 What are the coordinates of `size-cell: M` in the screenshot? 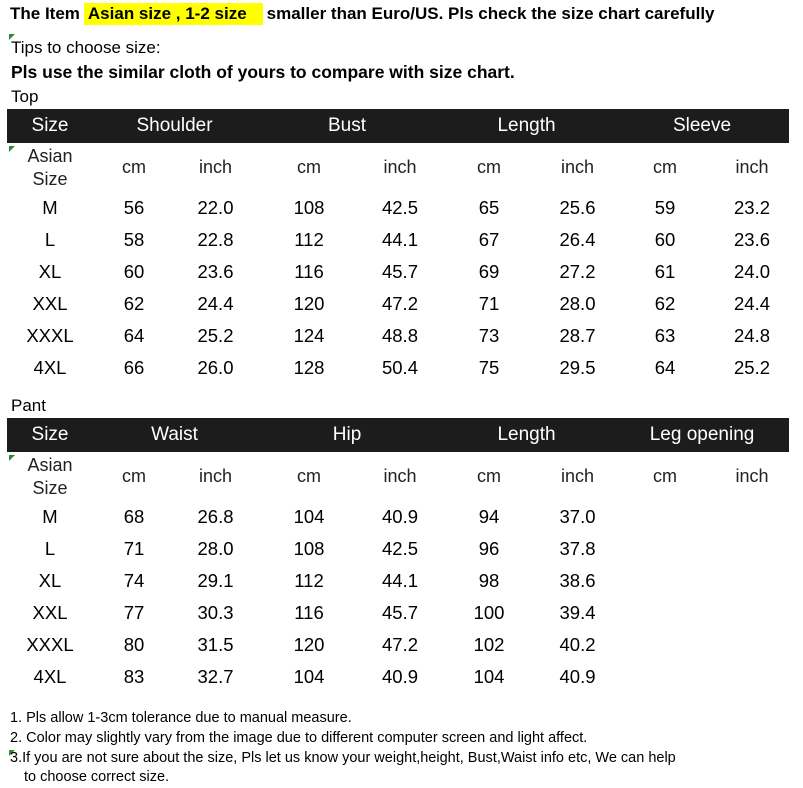 It's located at (50, 516).